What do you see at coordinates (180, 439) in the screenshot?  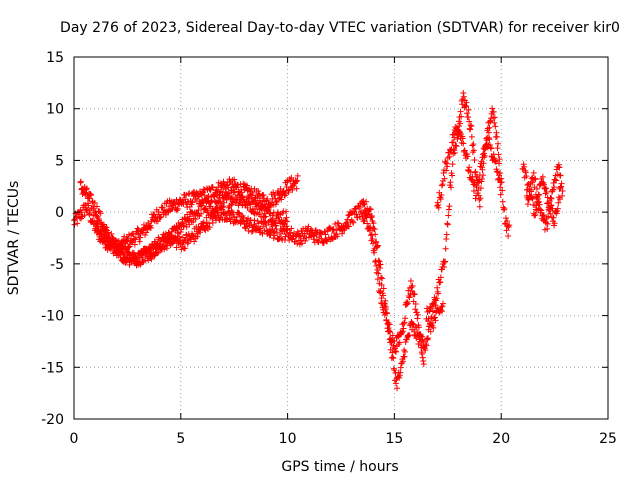 I see `x-tick-label: 5` at bounding box center [180, 439].